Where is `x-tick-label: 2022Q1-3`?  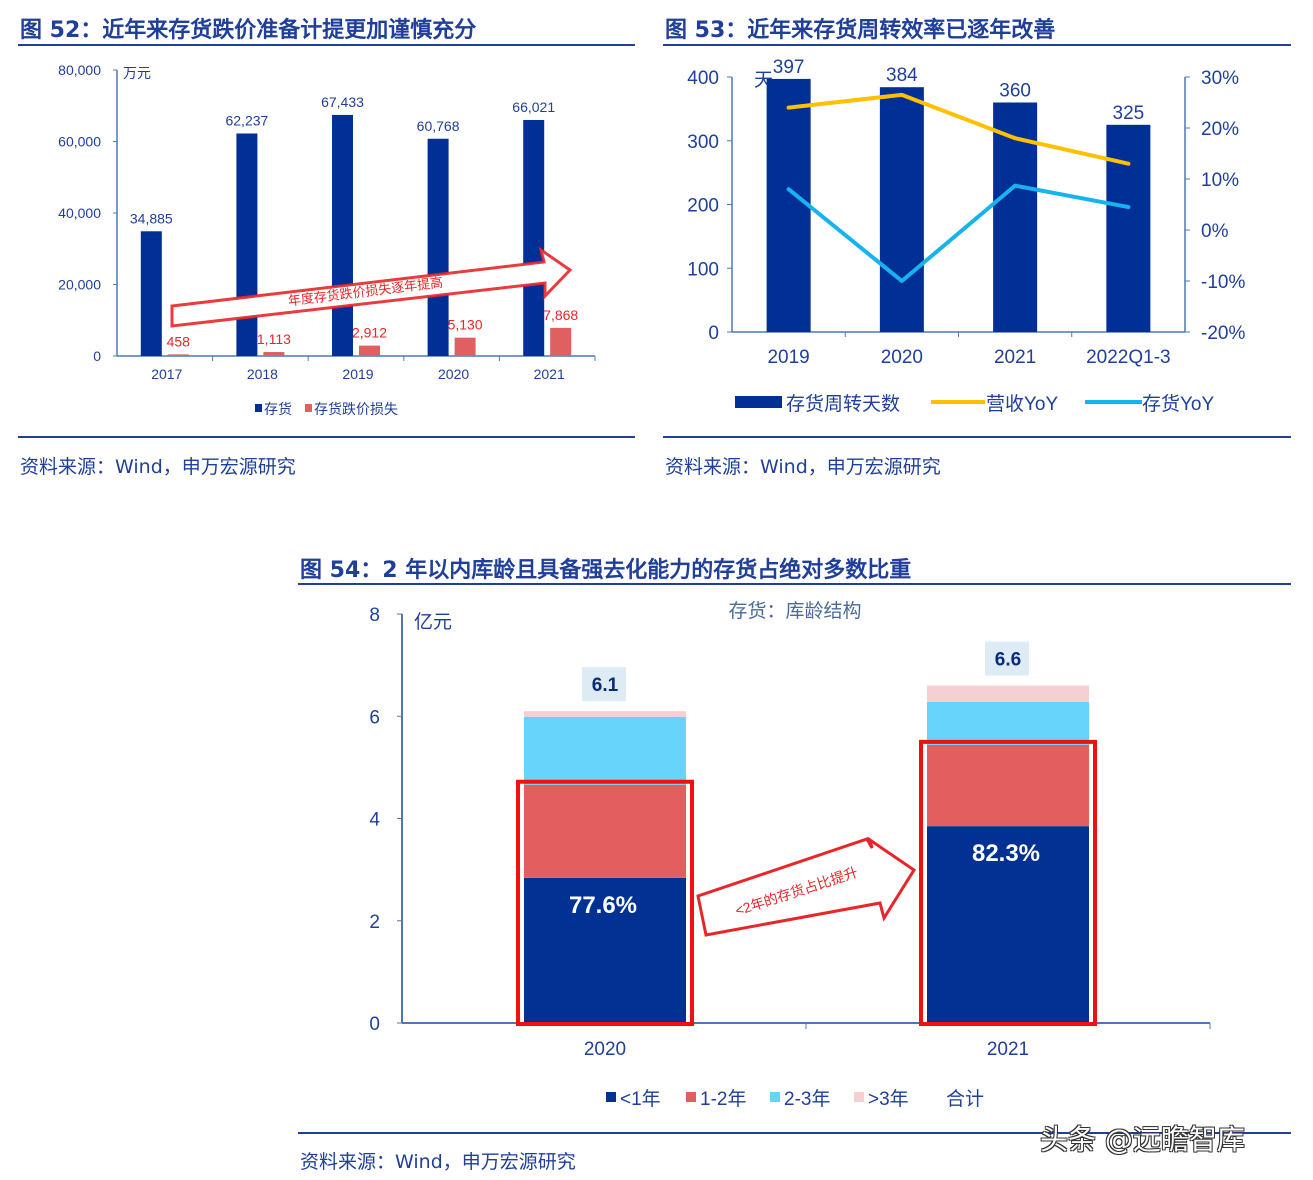 x-tick-label: 2022Q1-3 is located at coordinates (1128, 357).